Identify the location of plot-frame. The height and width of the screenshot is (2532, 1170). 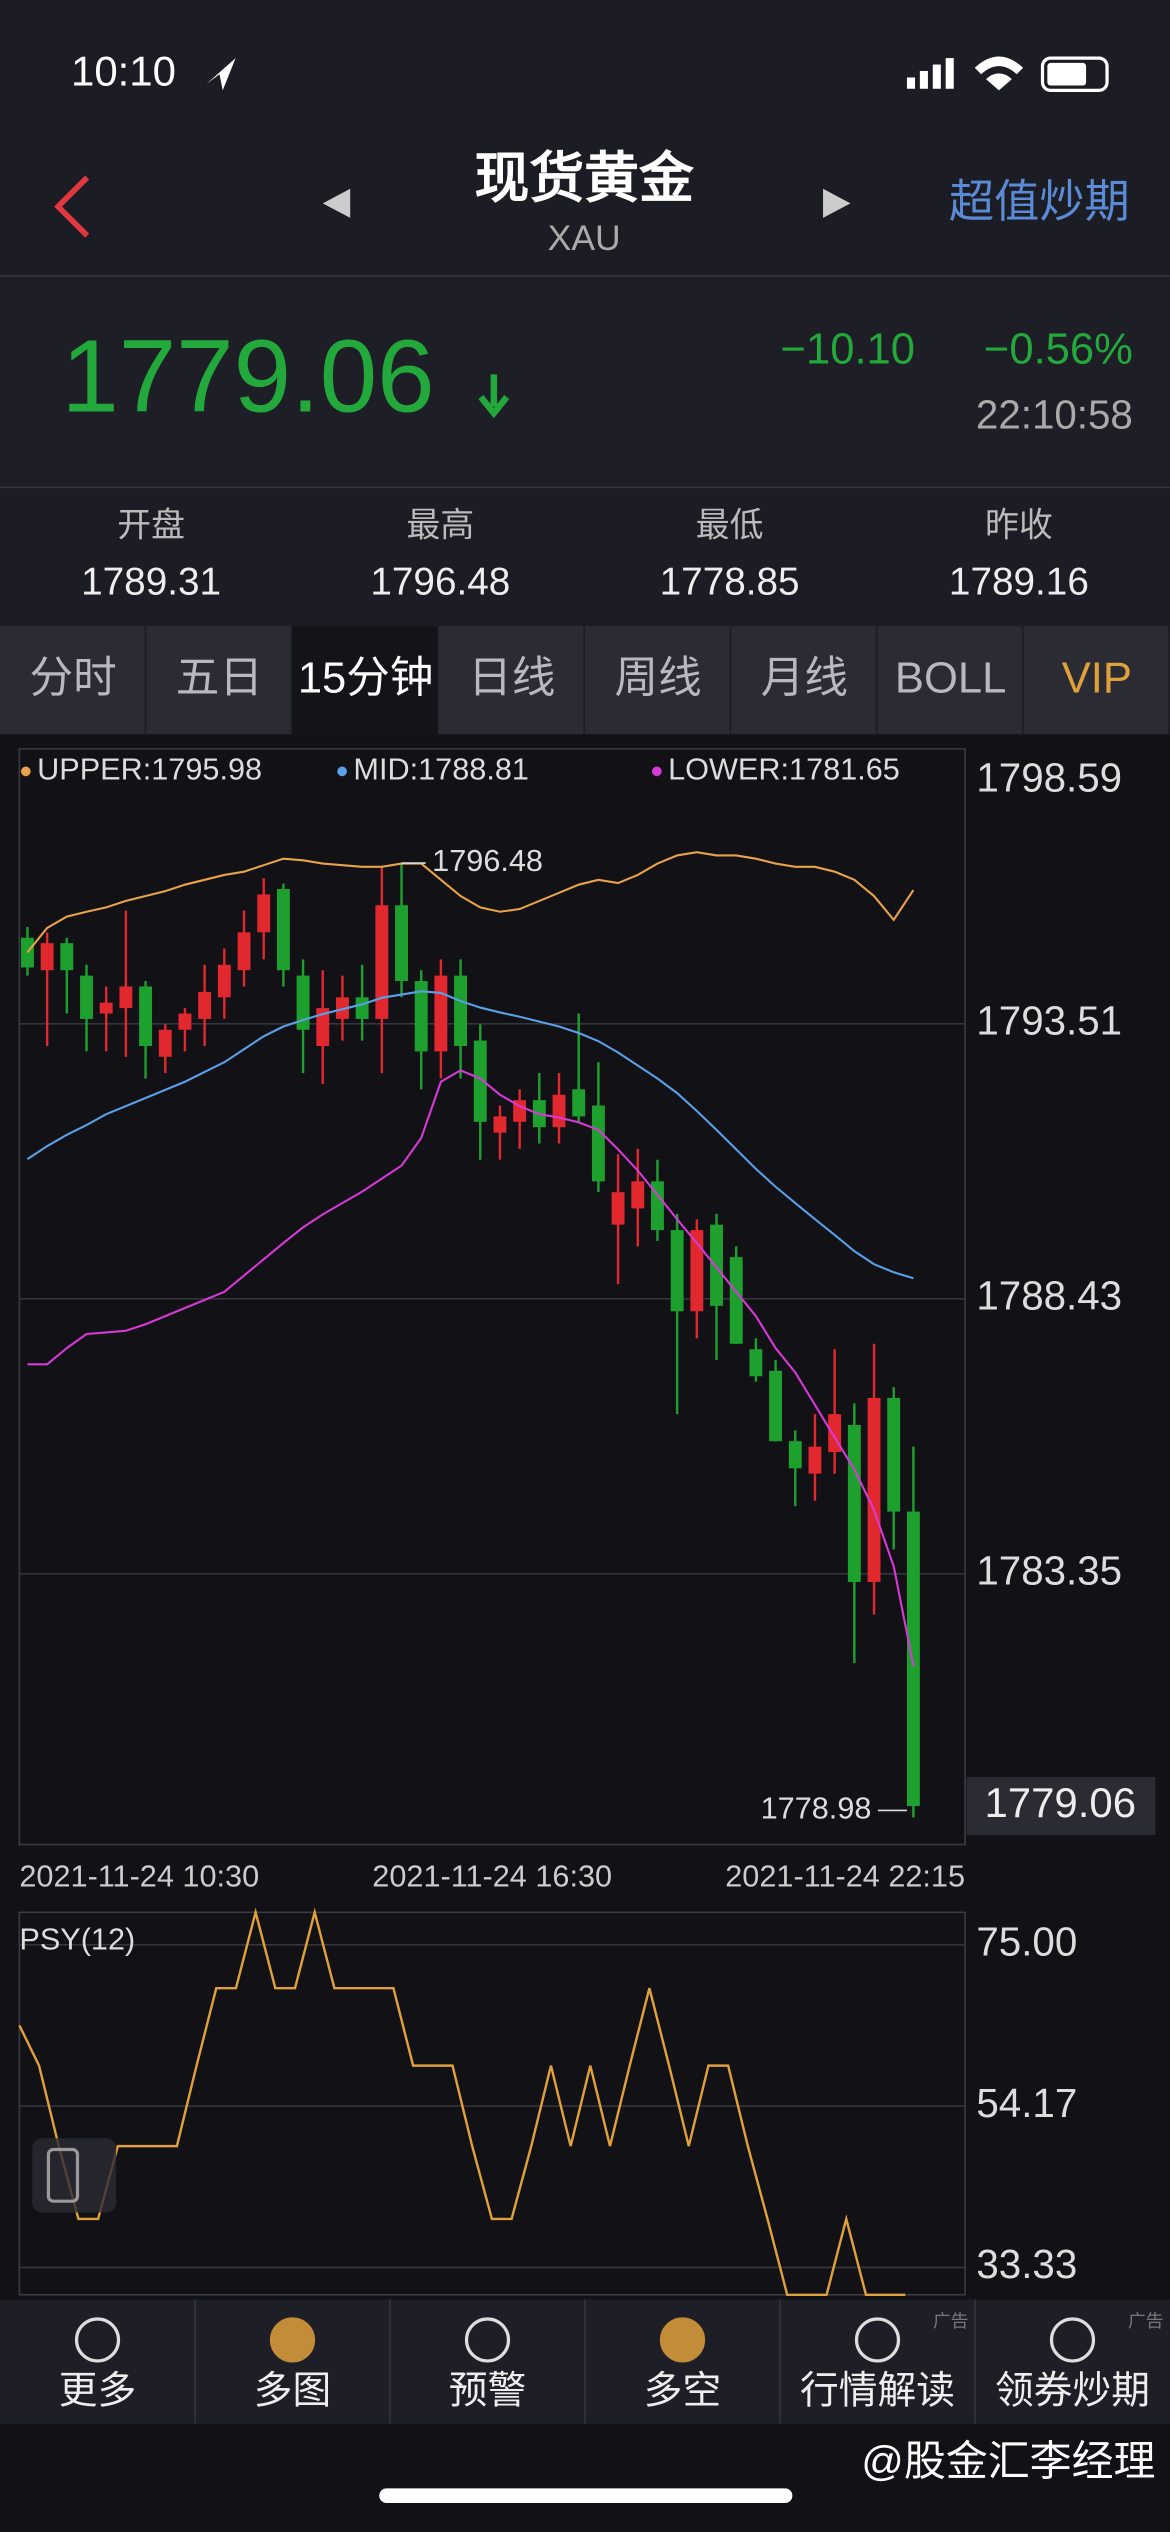
(492, 2103).